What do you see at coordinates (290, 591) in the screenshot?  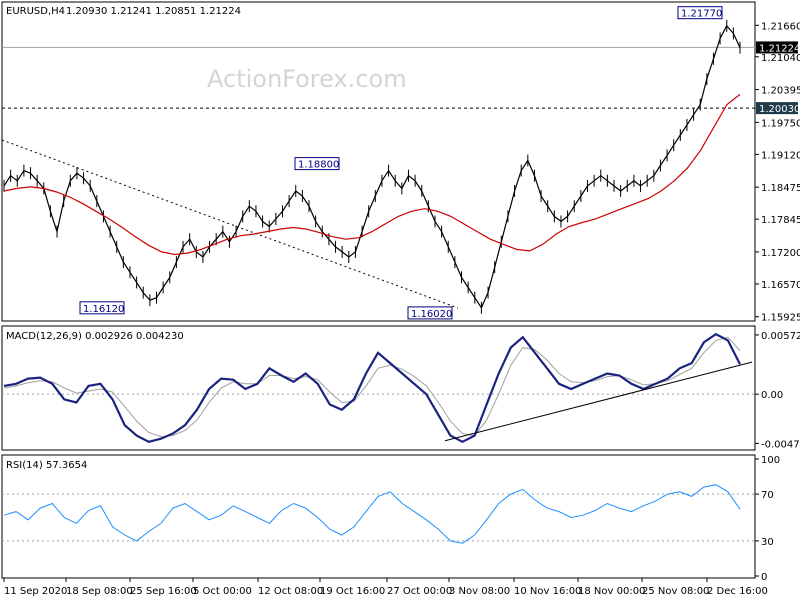 I see `x-tick-label: 12 Oct 08:00` at bounding box center [290, 591].